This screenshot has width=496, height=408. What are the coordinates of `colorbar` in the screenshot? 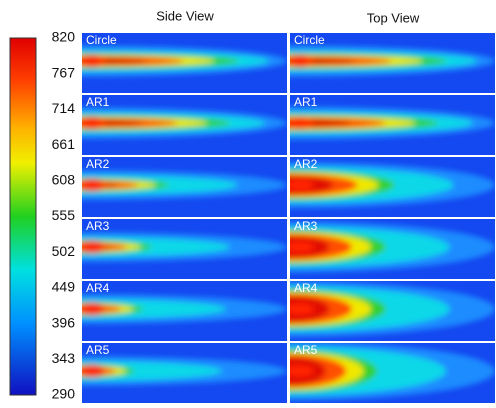 It's located at (23, 216).